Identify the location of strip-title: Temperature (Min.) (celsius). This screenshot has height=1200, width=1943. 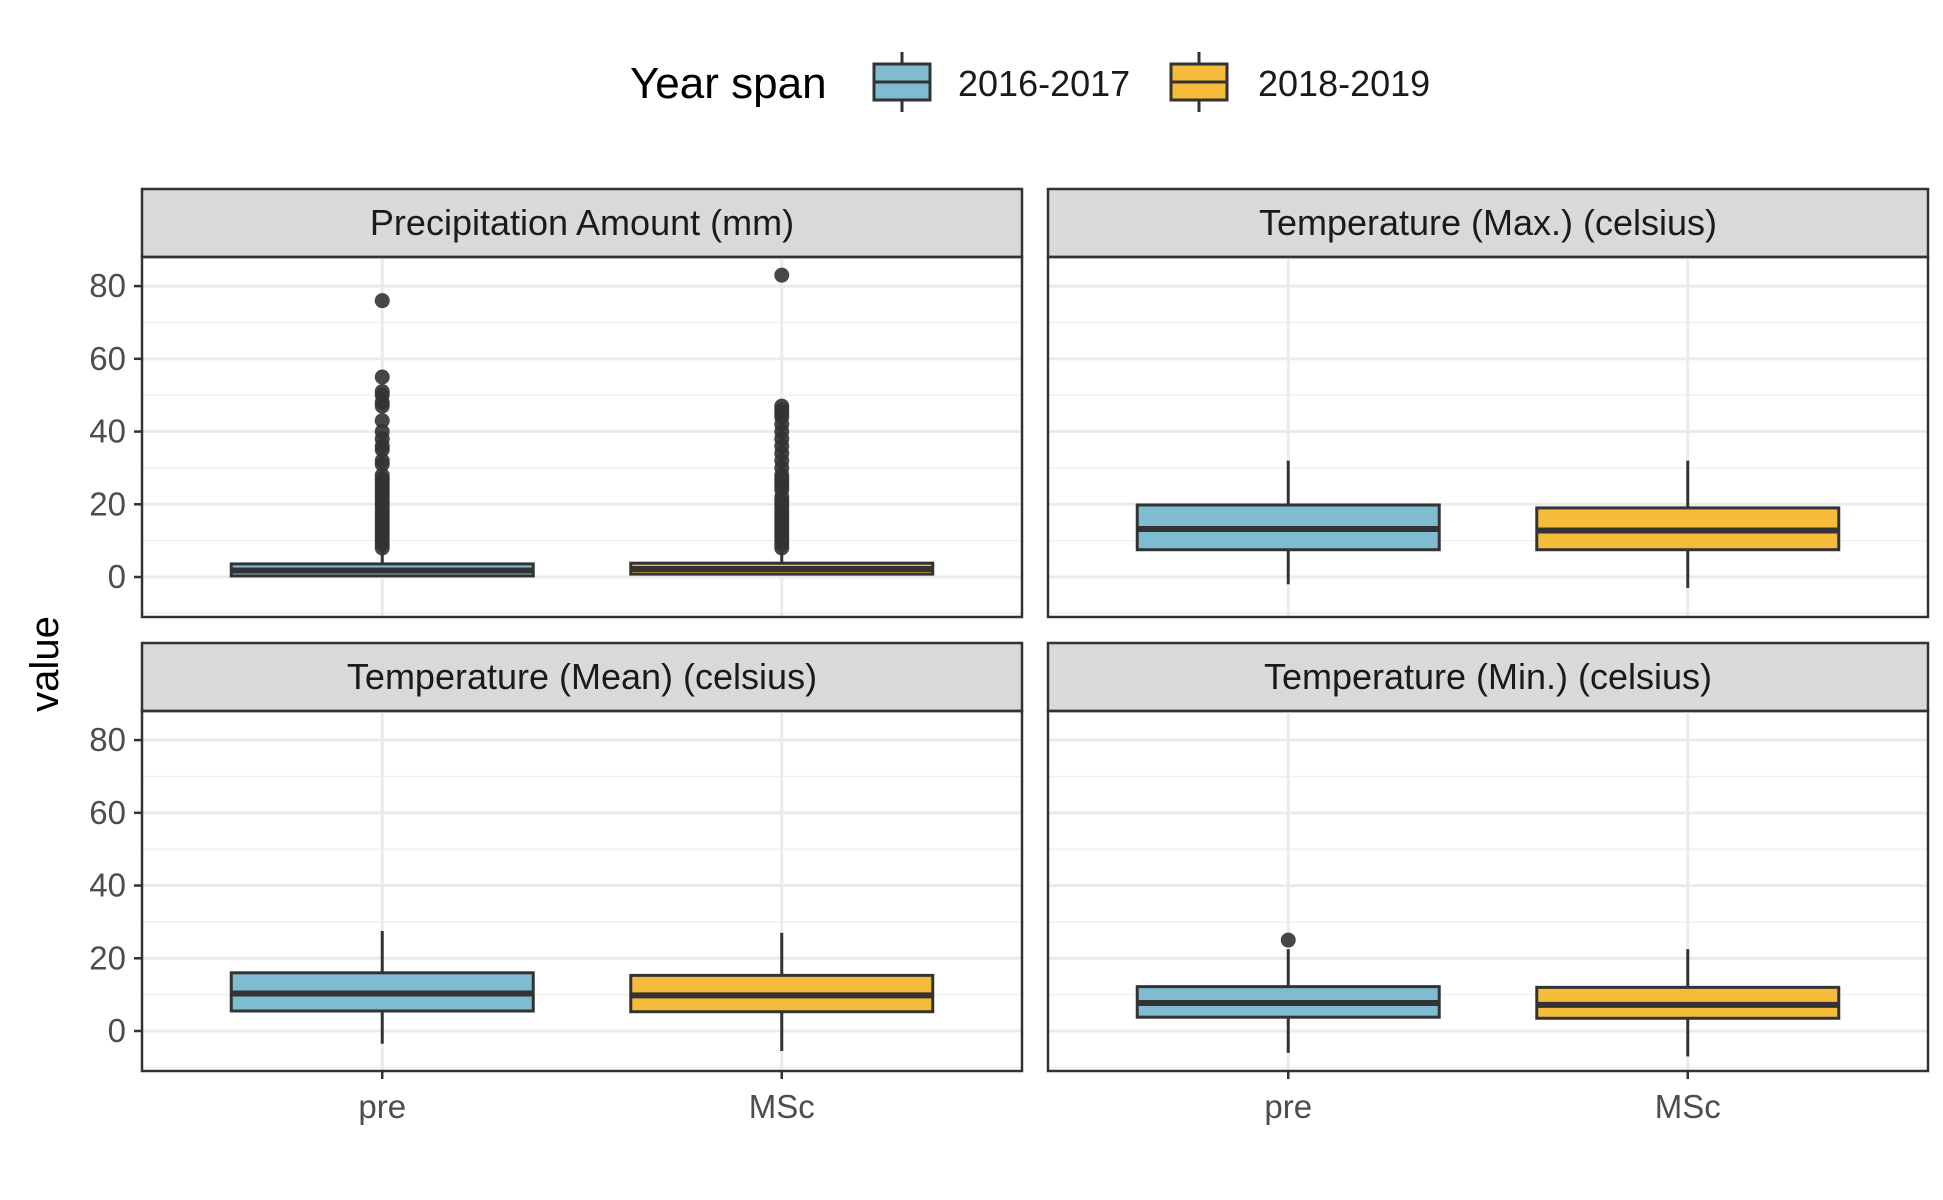
(1488, 676).